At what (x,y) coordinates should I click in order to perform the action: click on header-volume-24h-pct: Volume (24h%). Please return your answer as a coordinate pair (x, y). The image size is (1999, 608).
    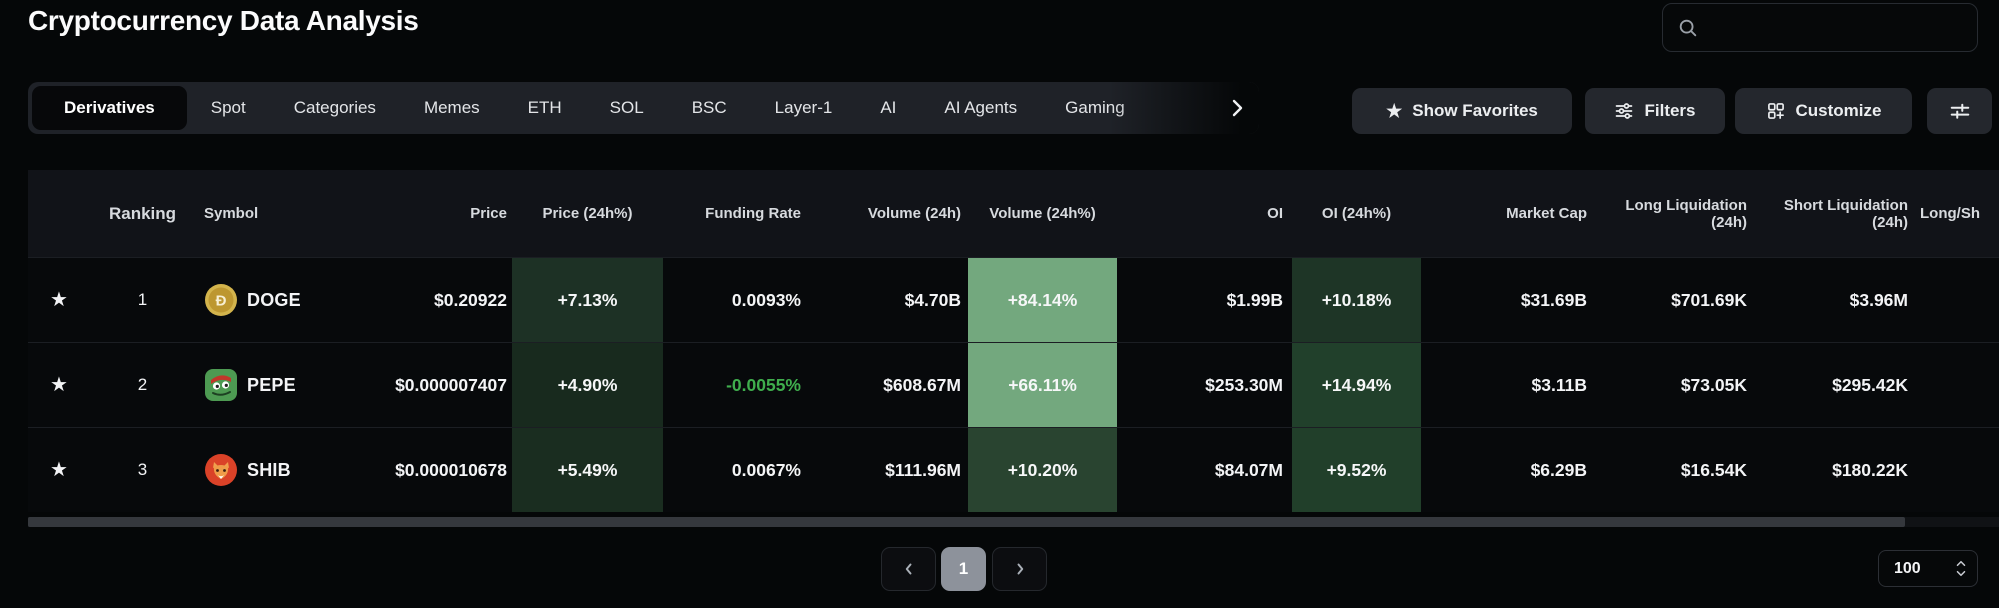
    Looking at the image, I should click on (1042, 213).